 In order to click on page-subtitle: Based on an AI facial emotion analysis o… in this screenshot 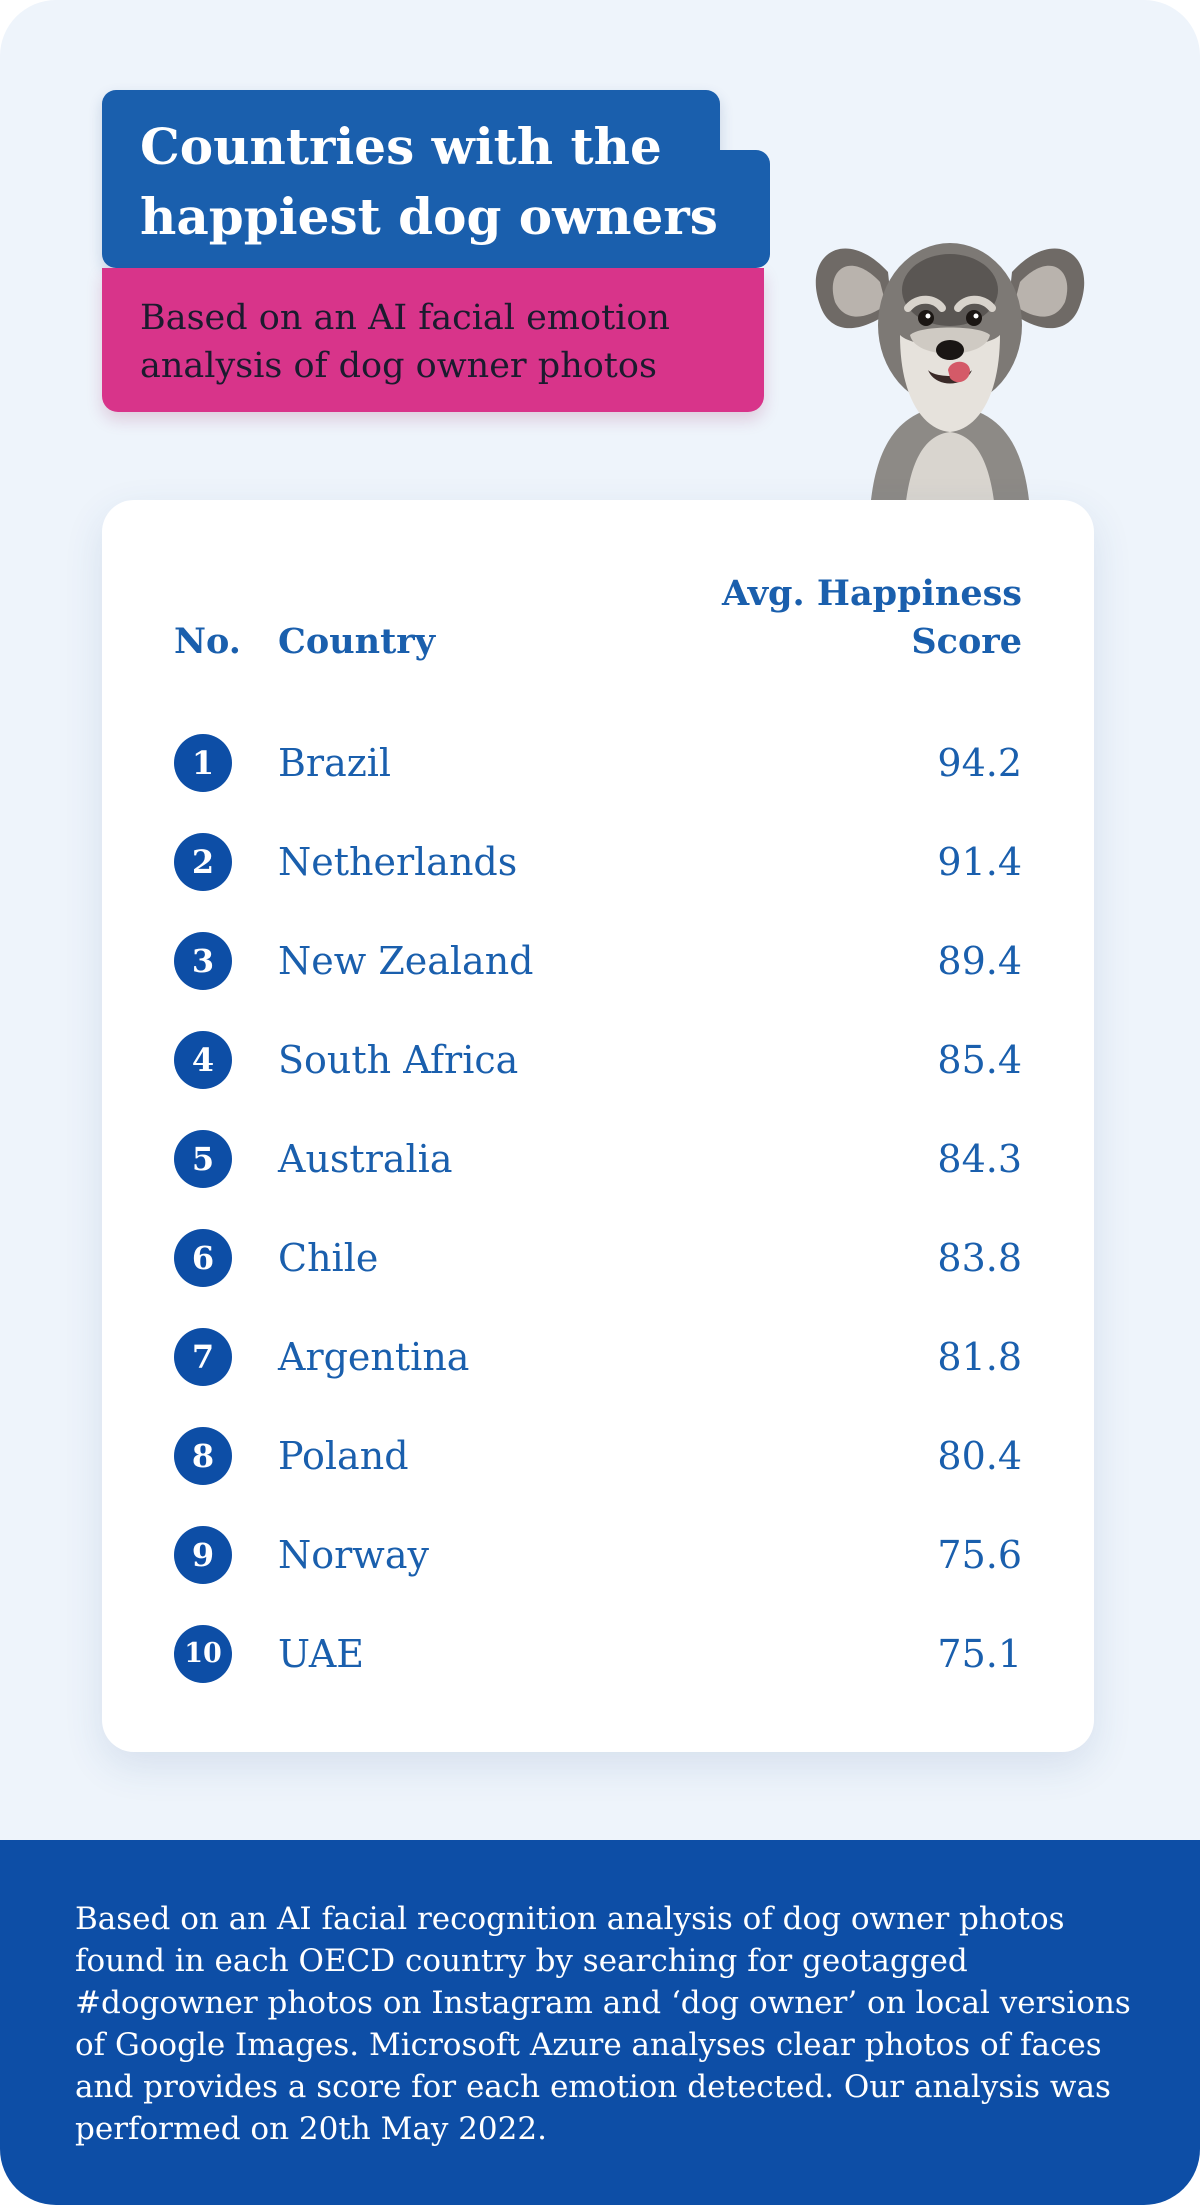, I will do `click(405, 342)`.